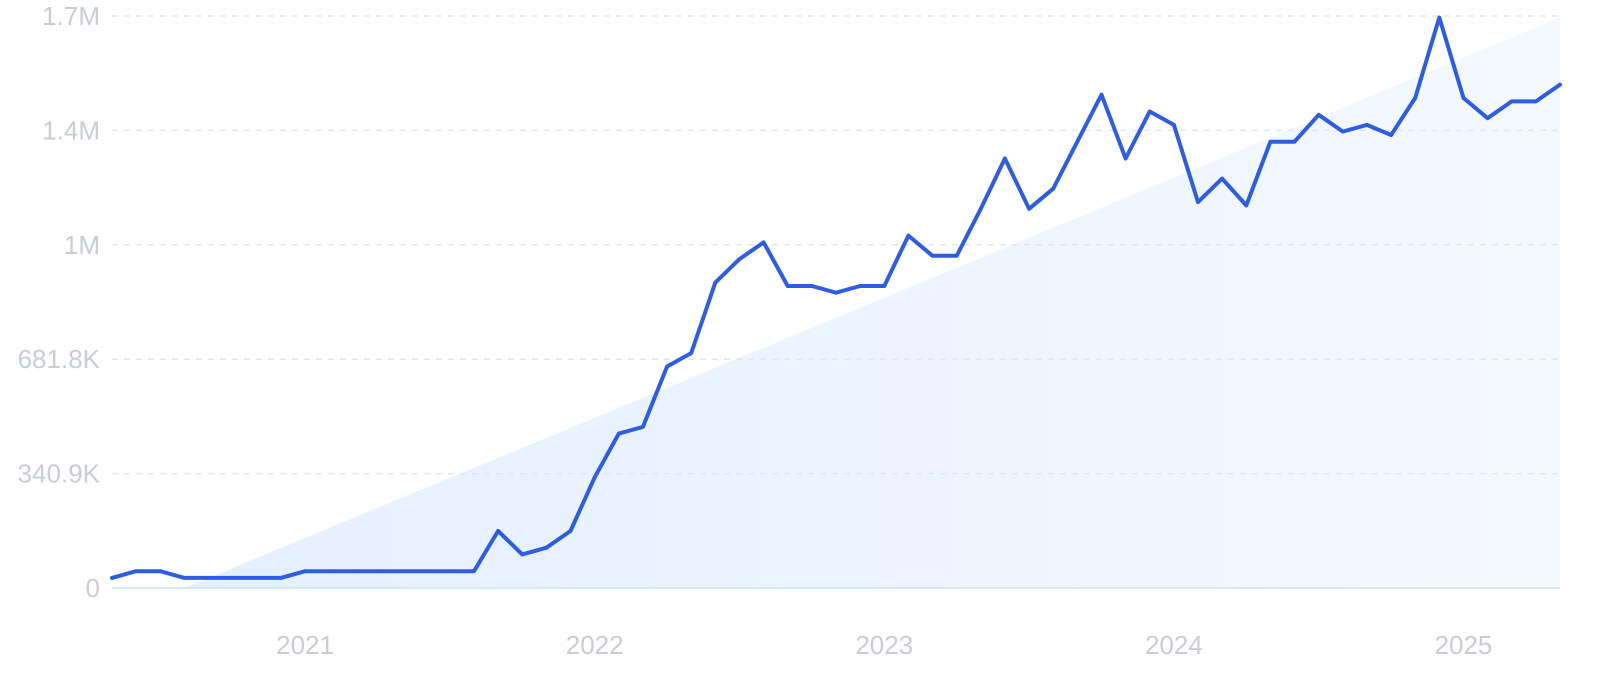  What do you see at coordinates (595, 645) in the screenshot?
I see `x-tick-label: 2022` at bounding box center [595, 645].